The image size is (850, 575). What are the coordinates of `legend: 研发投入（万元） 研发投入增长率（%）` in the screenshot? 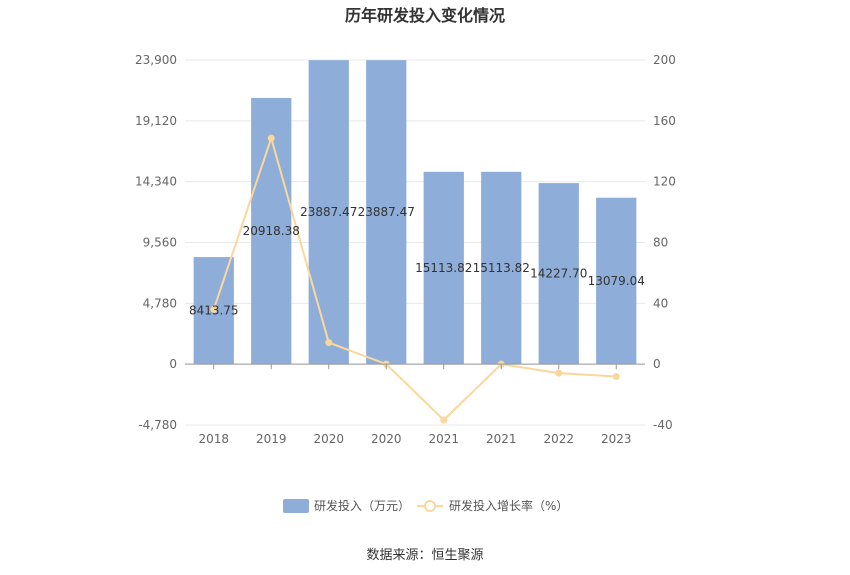 It's located at (425, 505).